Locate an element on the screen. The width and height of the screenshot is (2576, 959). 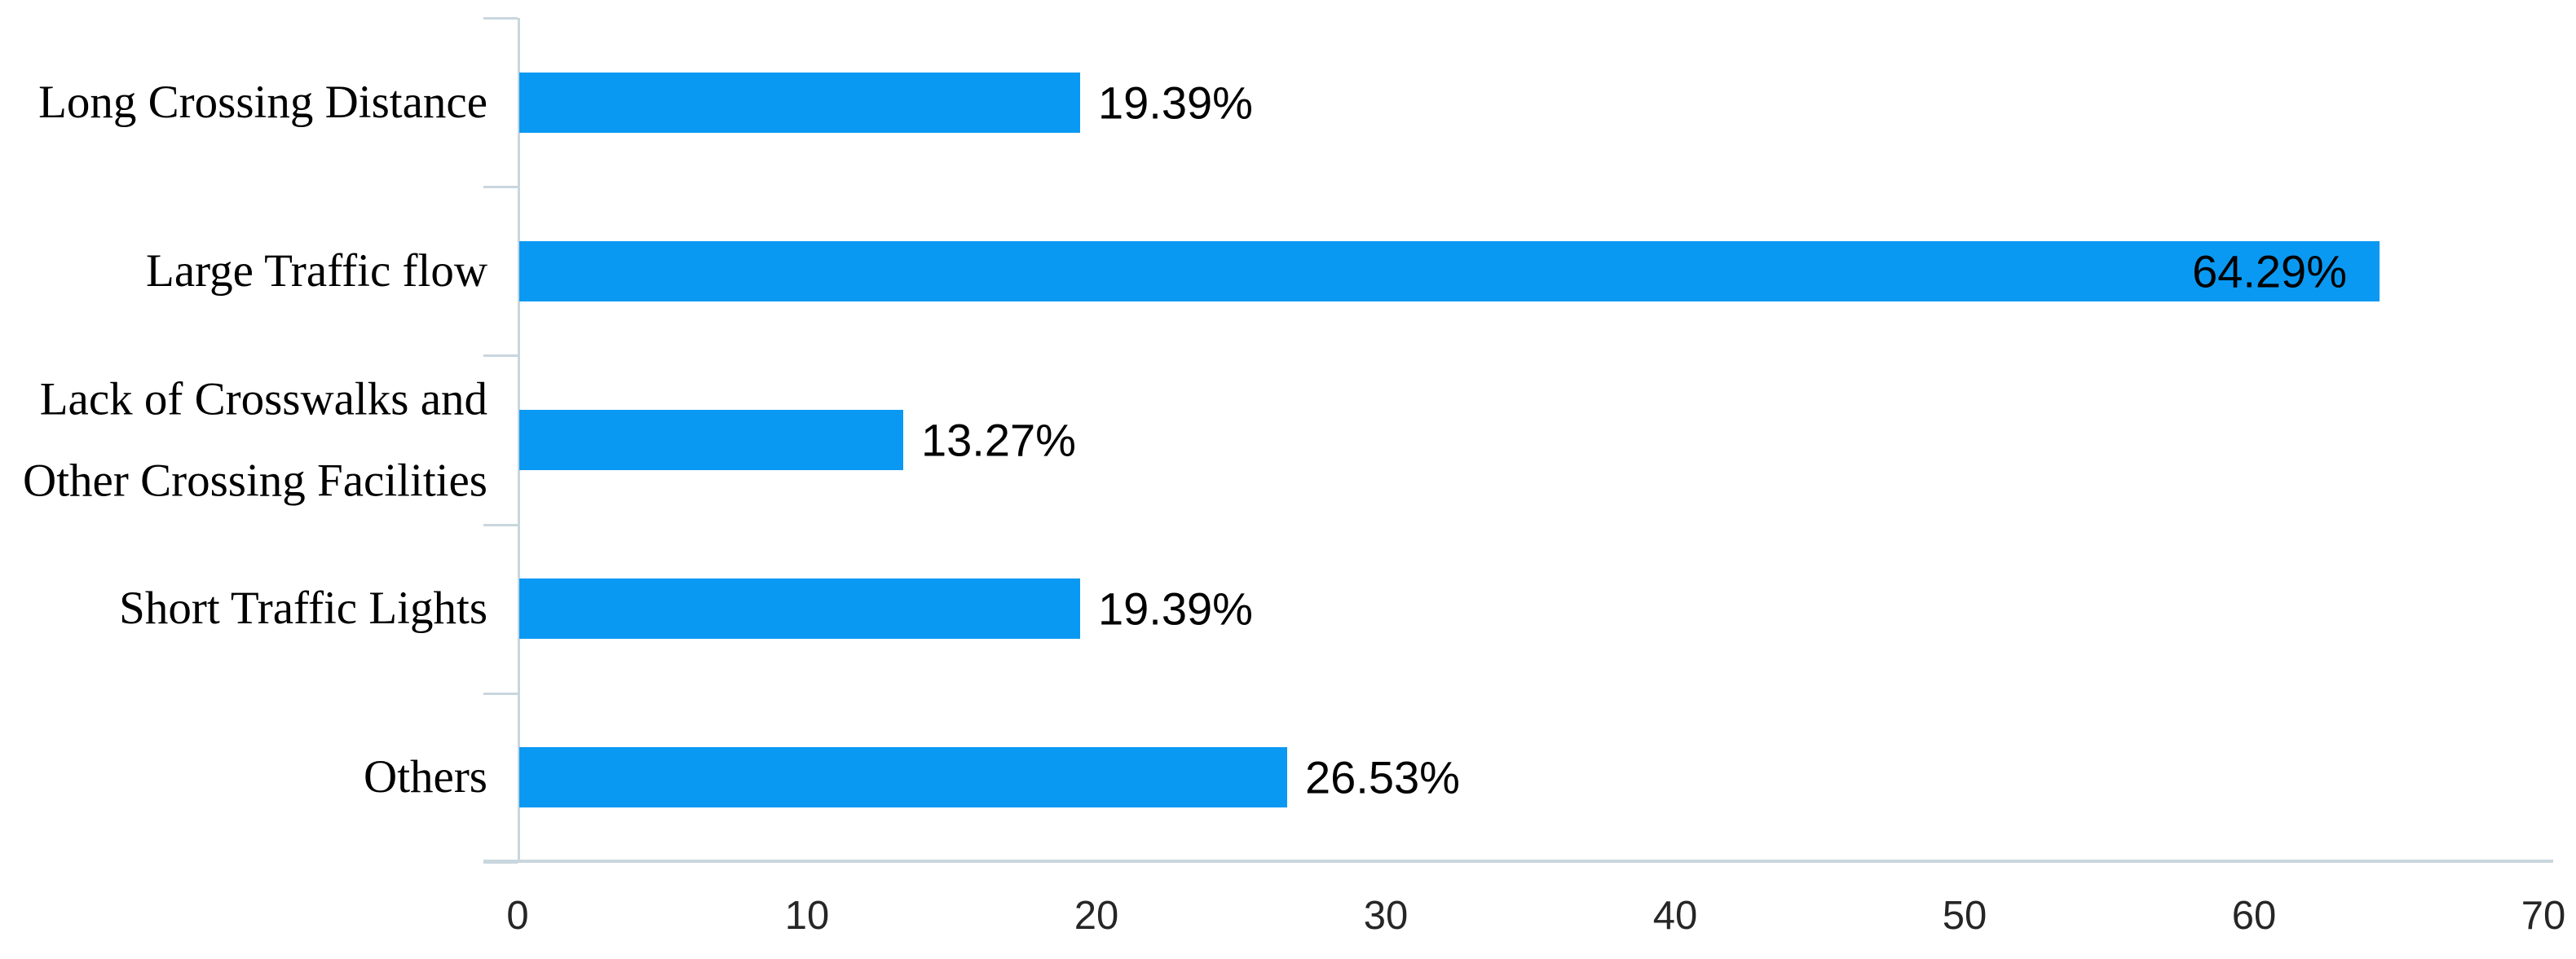
category-label-5: Others is located at coordinates (425, 777).